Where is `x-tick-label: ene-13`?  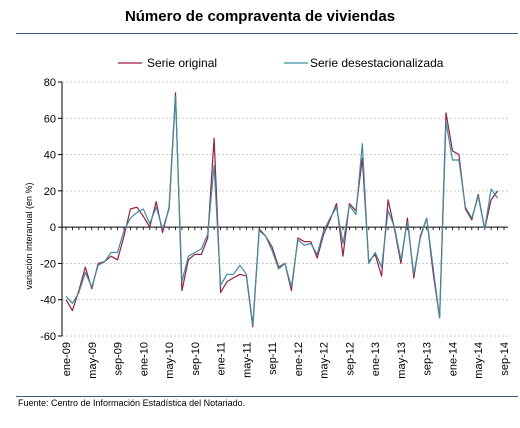 x-tick-label: ene-13 is located at coordinates (376, 359).